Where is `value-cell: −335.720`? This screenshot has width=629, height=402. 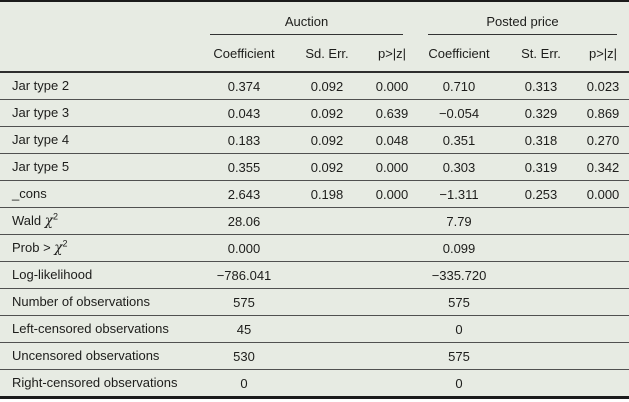
value-cell: −335.720 is located at coordinates (459, 275).